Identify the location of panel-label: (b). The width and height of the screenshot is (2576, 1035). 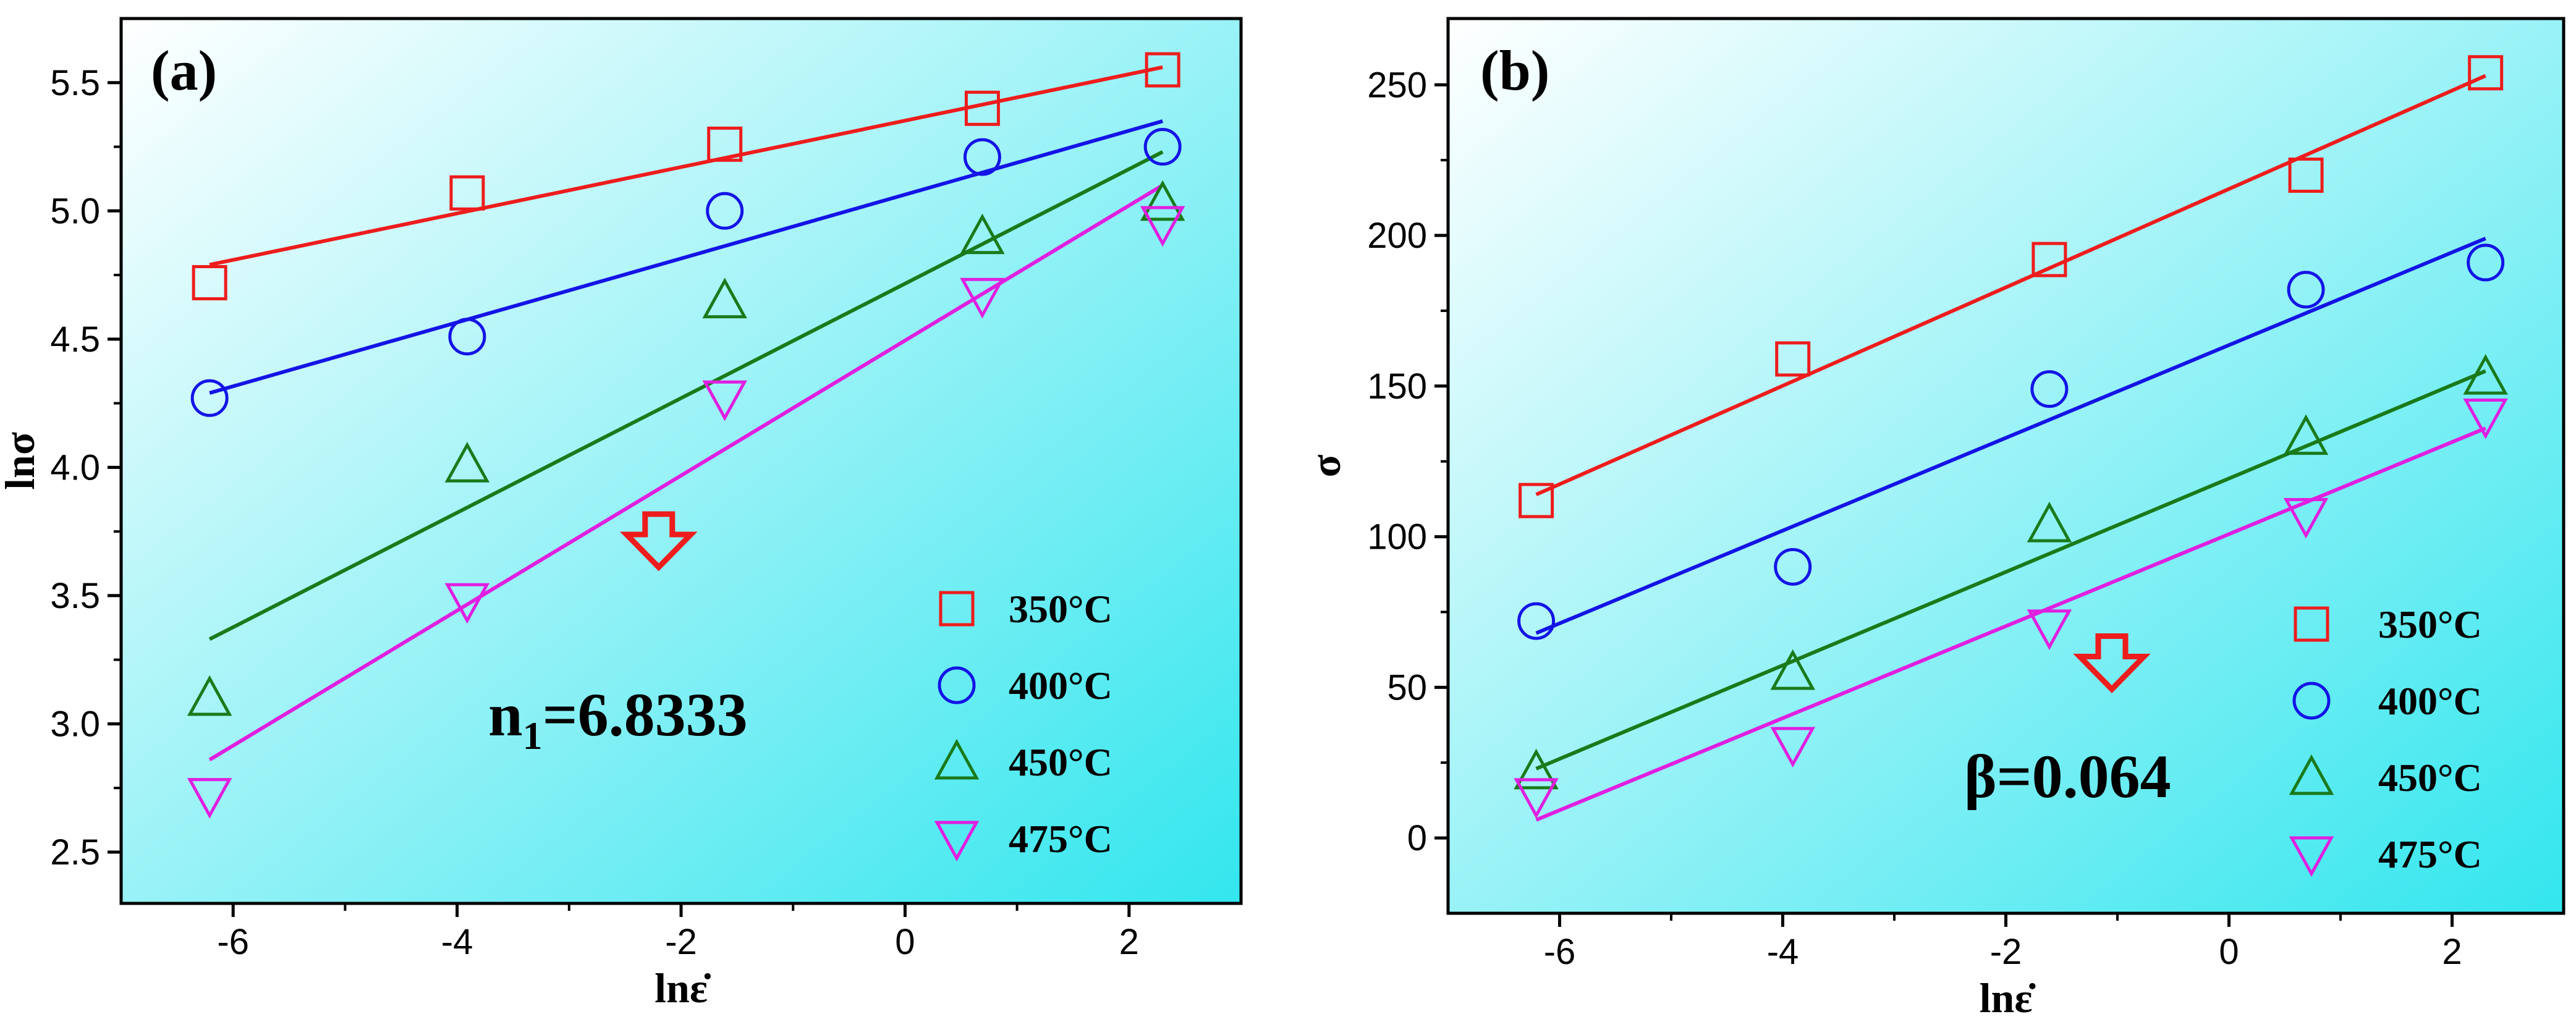
(1514, 71).